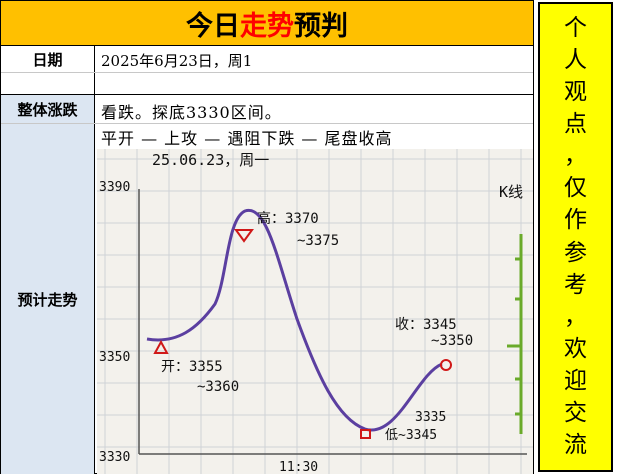 The width and height of the screenshot is (617, 476). What do you see at coordinates (575, 284) in the screenshot?
I see `side-char: 考` at bounding box center [575, 284].